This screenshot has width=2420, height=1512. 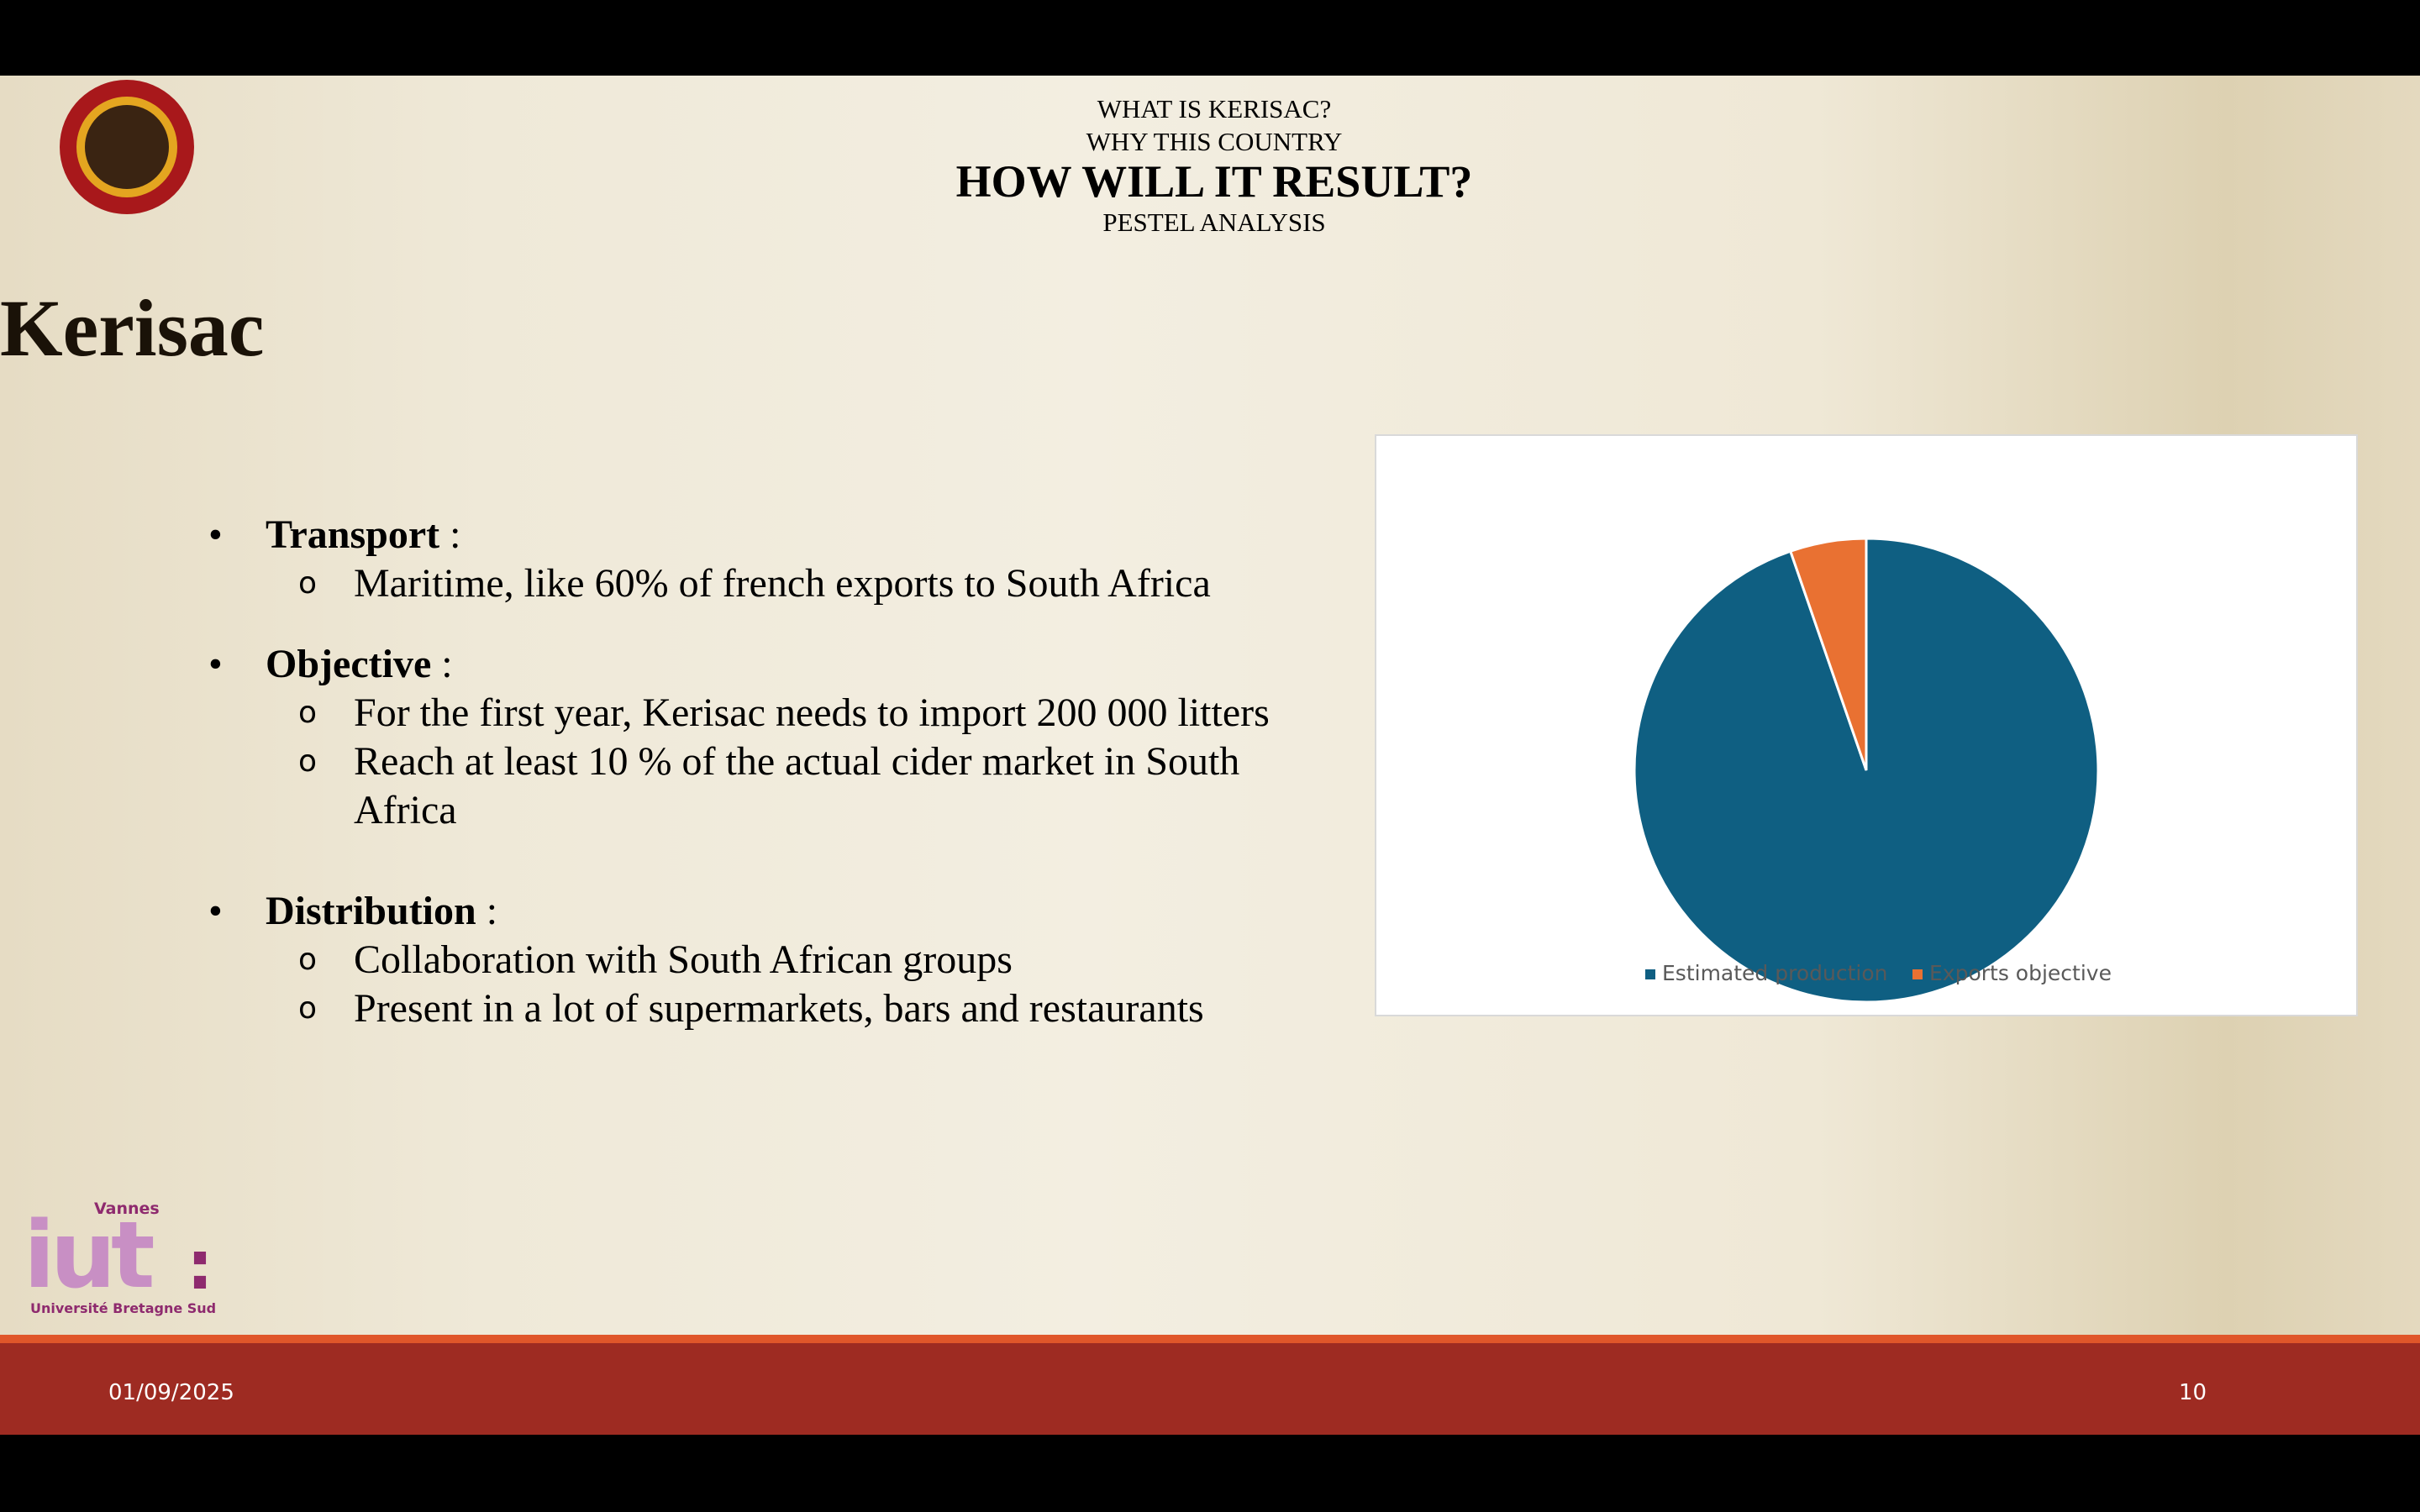 What do you see at coordinates (171, 1392) in the screenshot?
I see `footer-date: 01/09/2025` at bounding box center [171, 1392].